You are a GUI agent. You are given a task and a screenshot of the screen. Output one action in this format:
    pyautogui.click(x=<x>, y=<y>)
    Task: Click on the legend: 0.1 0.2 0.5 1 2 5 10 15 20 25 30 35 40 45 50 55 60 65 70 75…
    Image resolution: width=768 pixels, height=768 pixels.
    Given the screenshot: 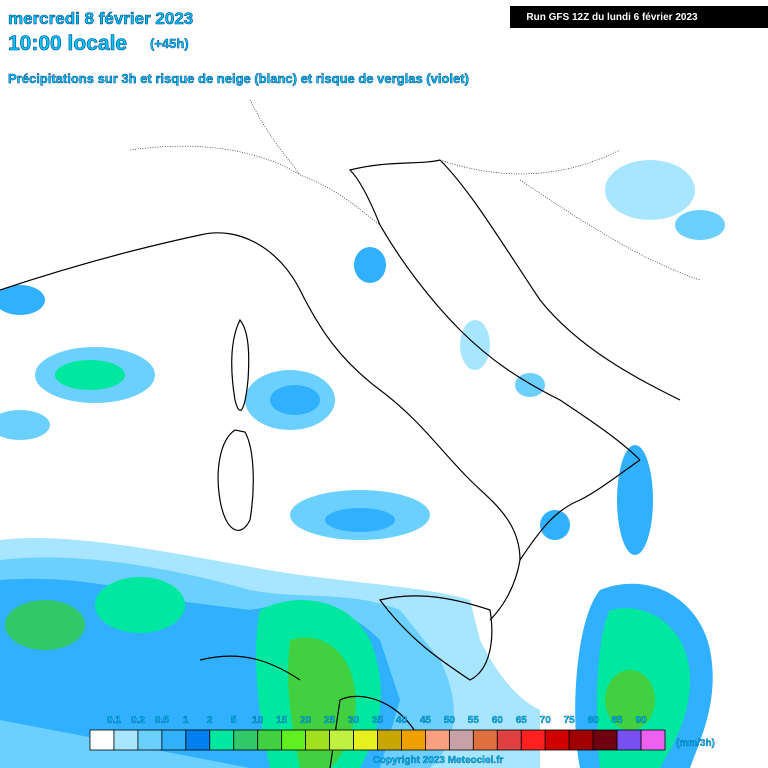 What is the action you would take?
    pyautogui.click(x=377, y=733)
    